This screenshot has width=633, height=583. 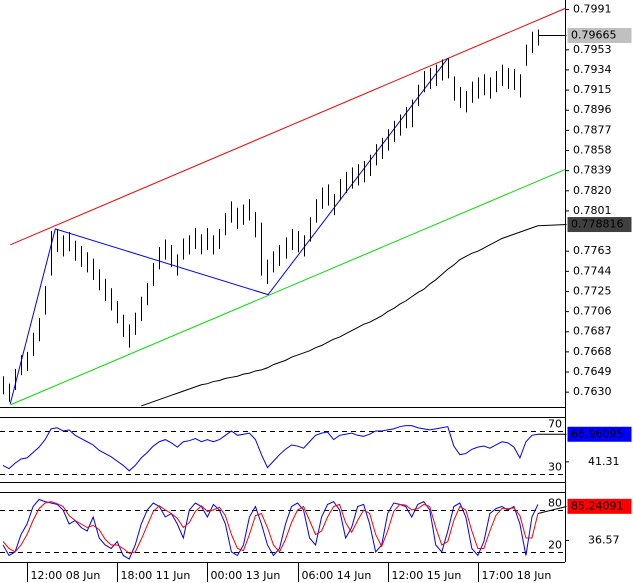 I want to click on x-tick-label: 12:00 08 Jun, so click(x=66, y=575).